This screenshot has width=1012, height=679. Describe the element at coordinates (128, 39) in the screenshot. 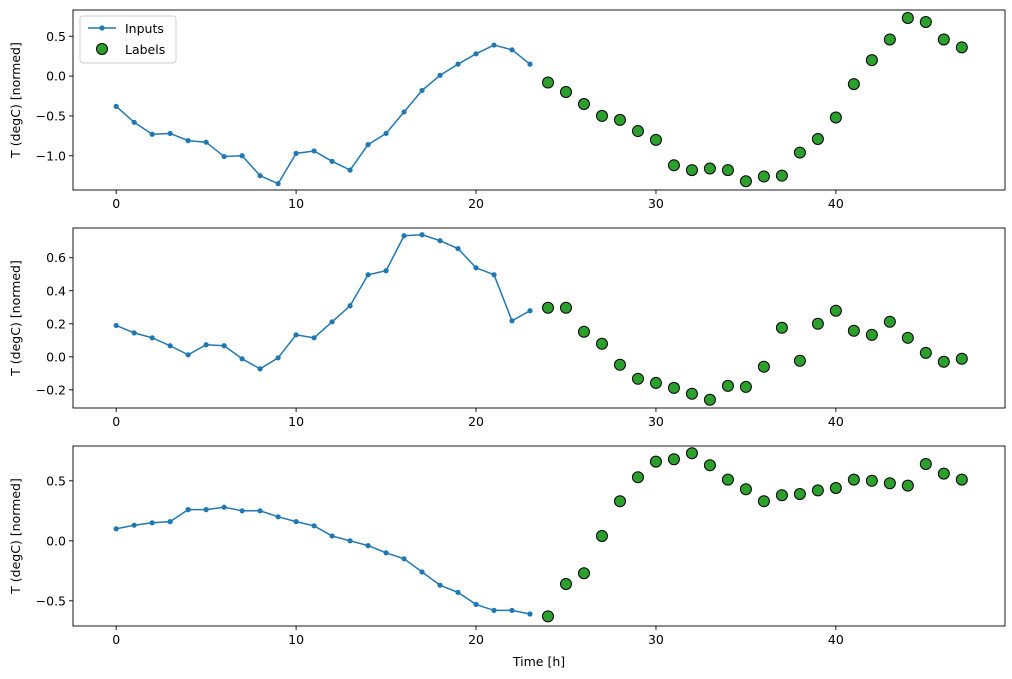

I see `legend: Inputs Labels` at that location.